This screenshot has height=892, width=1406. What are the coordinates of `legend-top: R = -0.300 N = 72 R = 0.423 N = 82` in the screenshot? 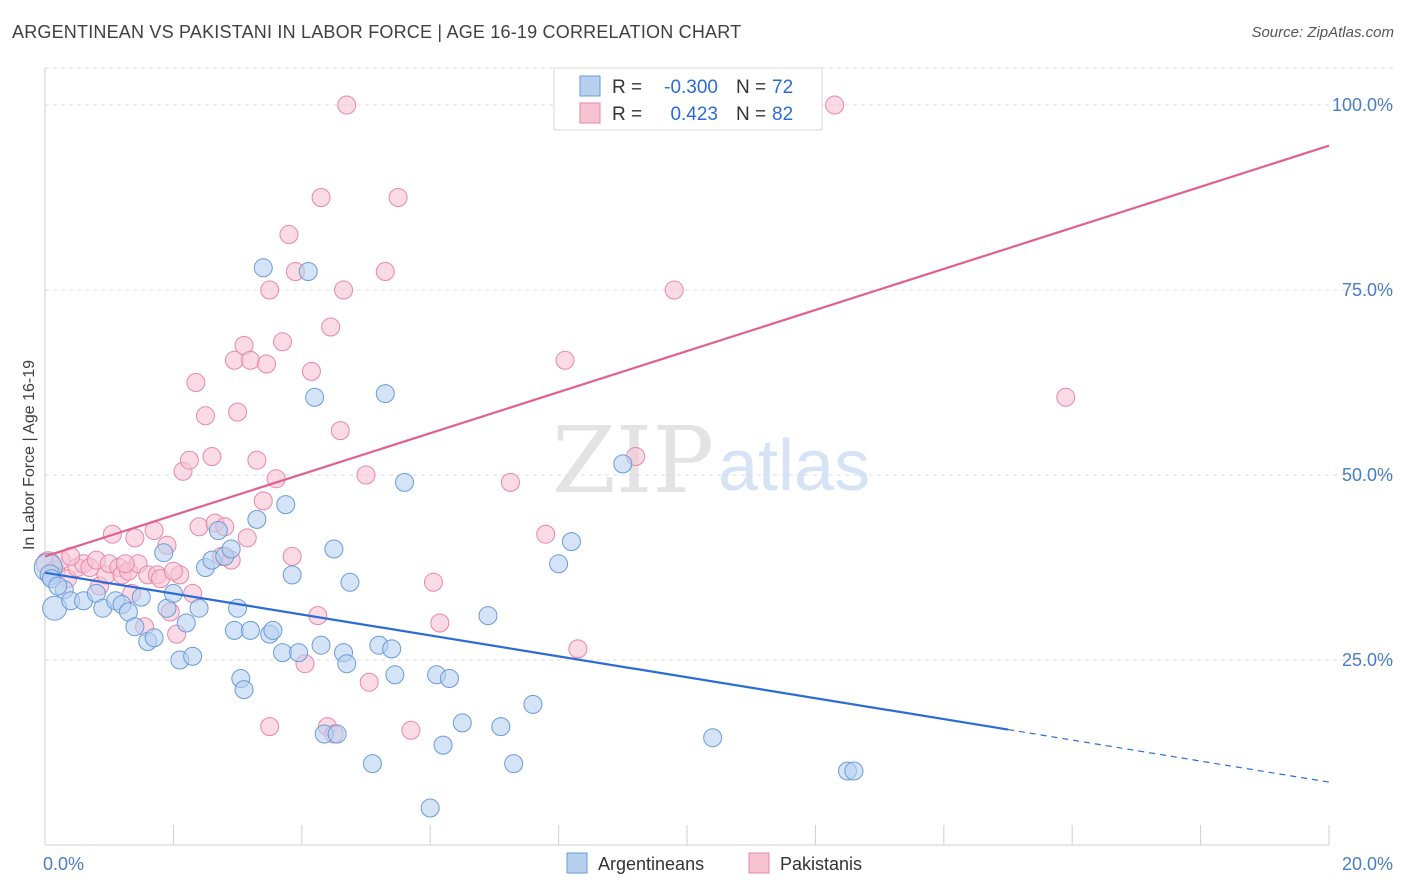 It's located at (688, 99).